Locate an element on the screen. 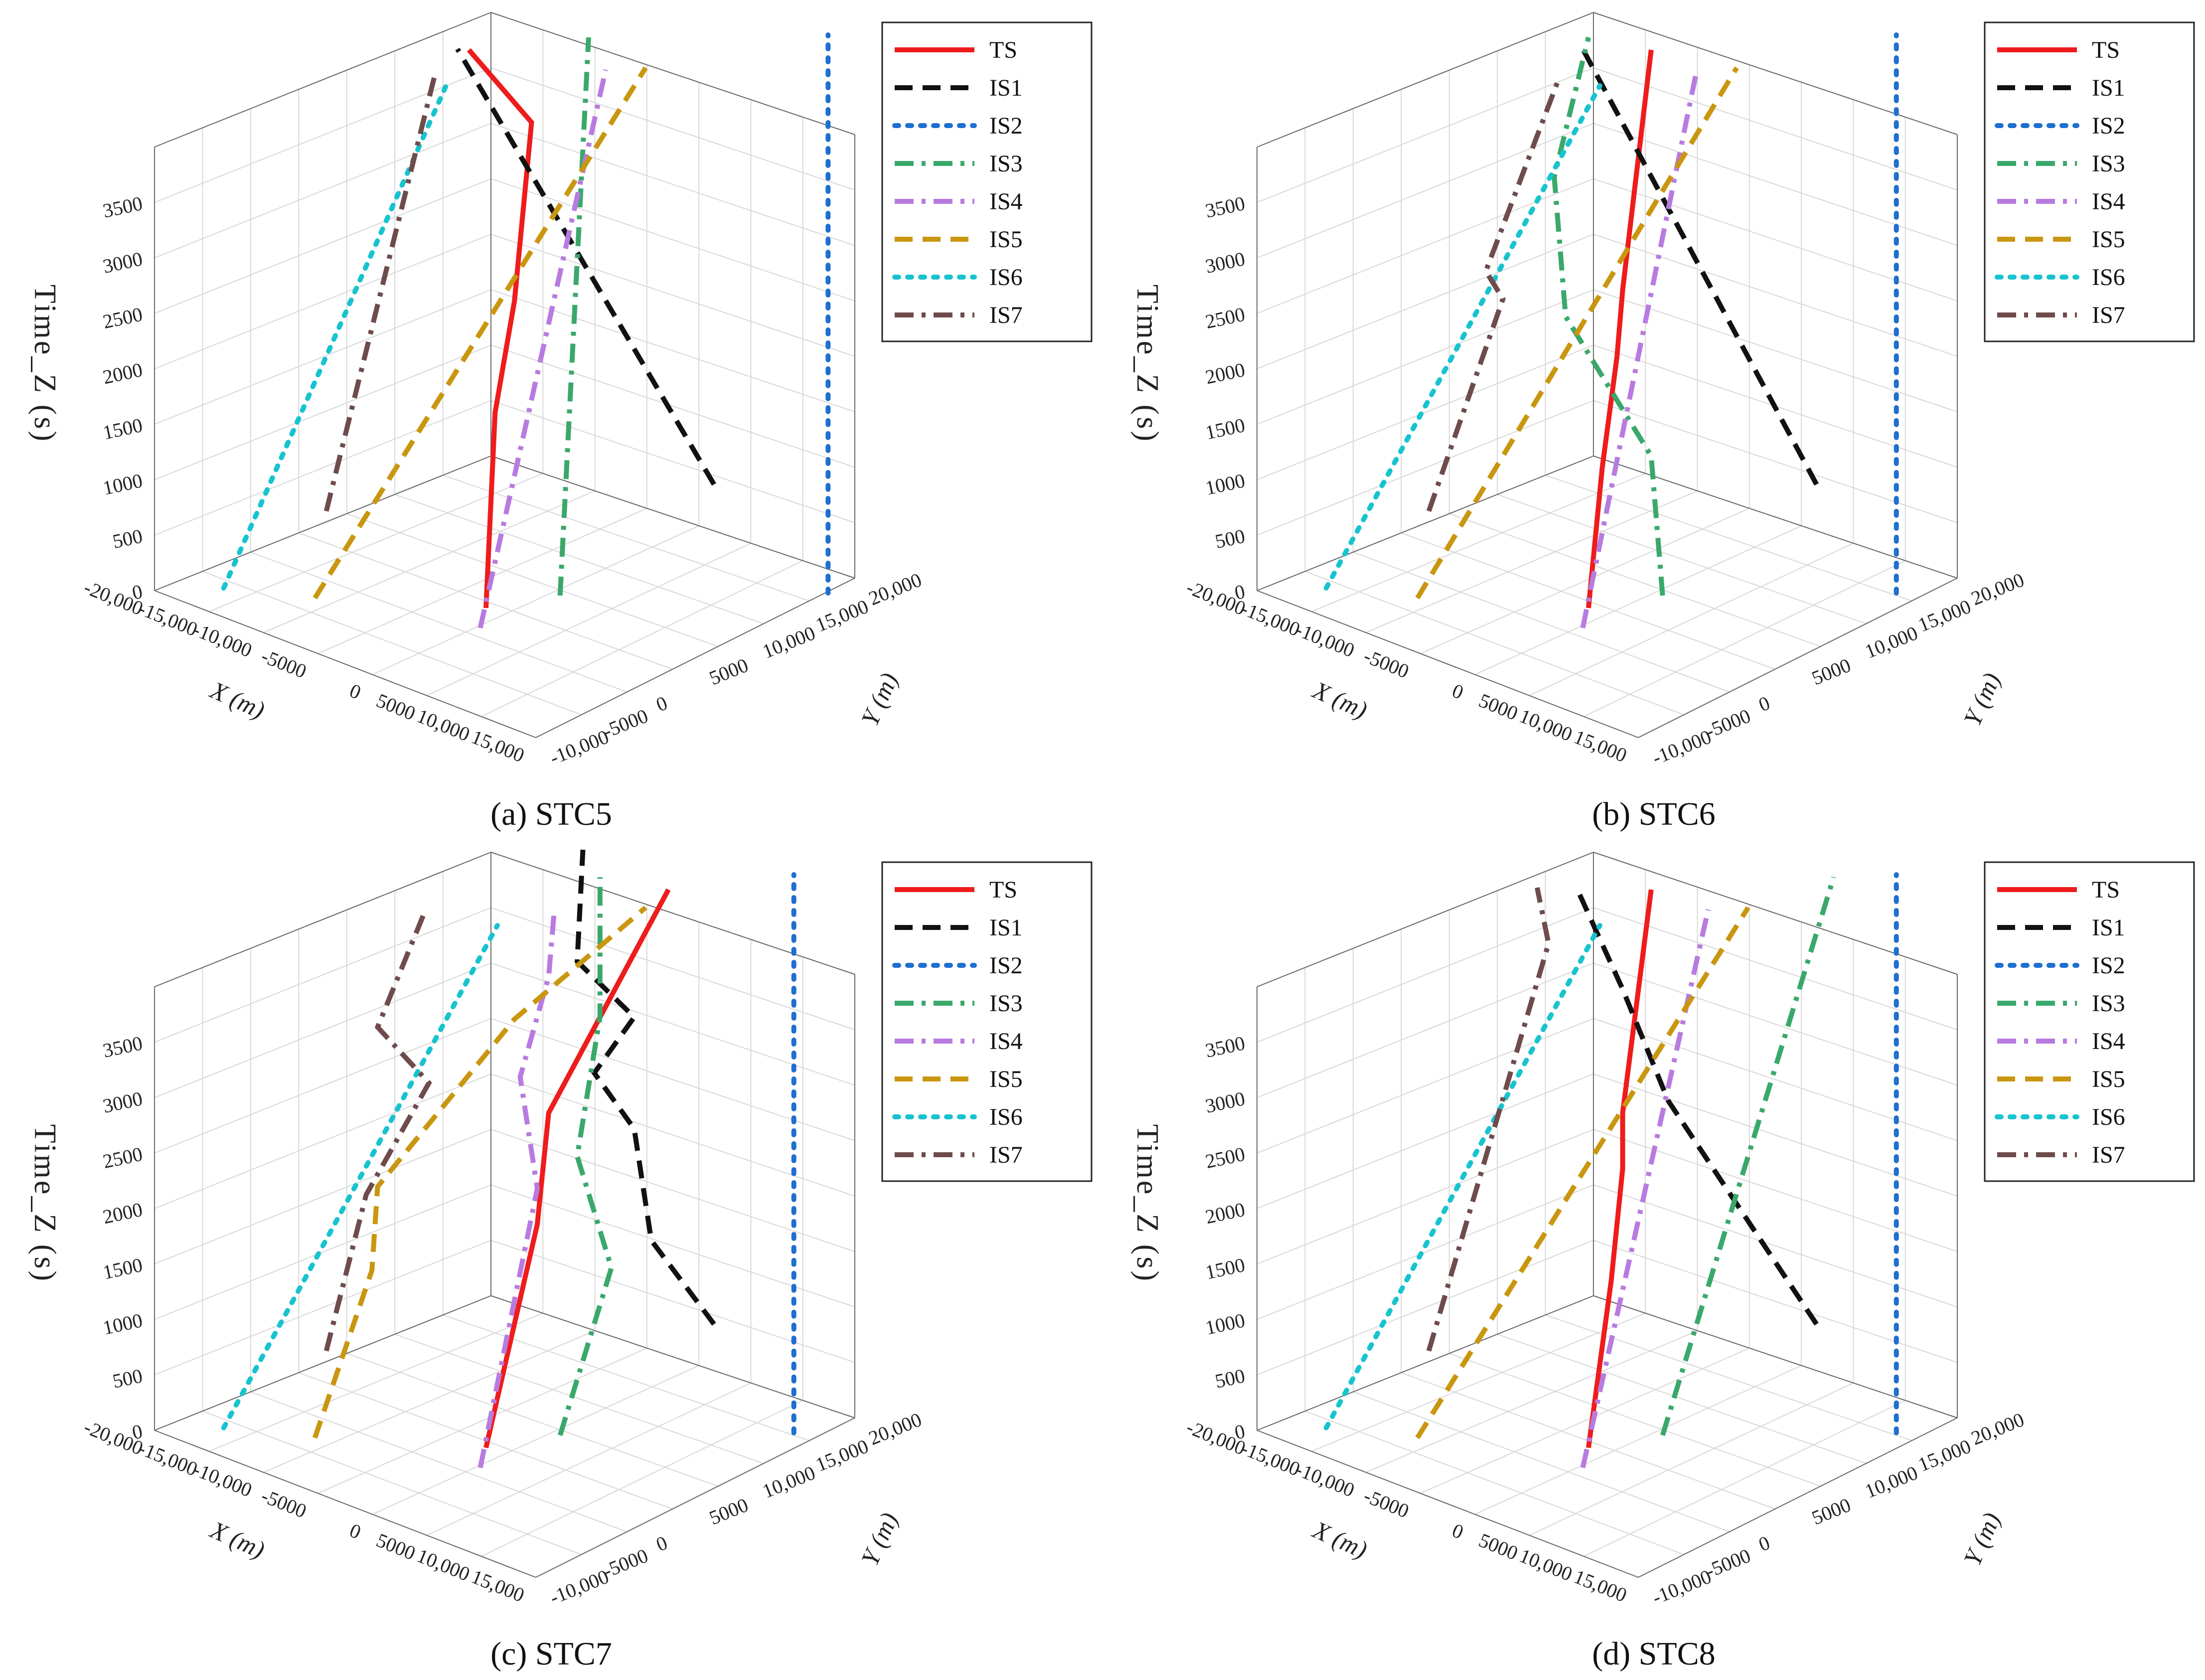 The image size is (2205, 1680). z-tick-label: 500 is located at coordinates (1230, 539).